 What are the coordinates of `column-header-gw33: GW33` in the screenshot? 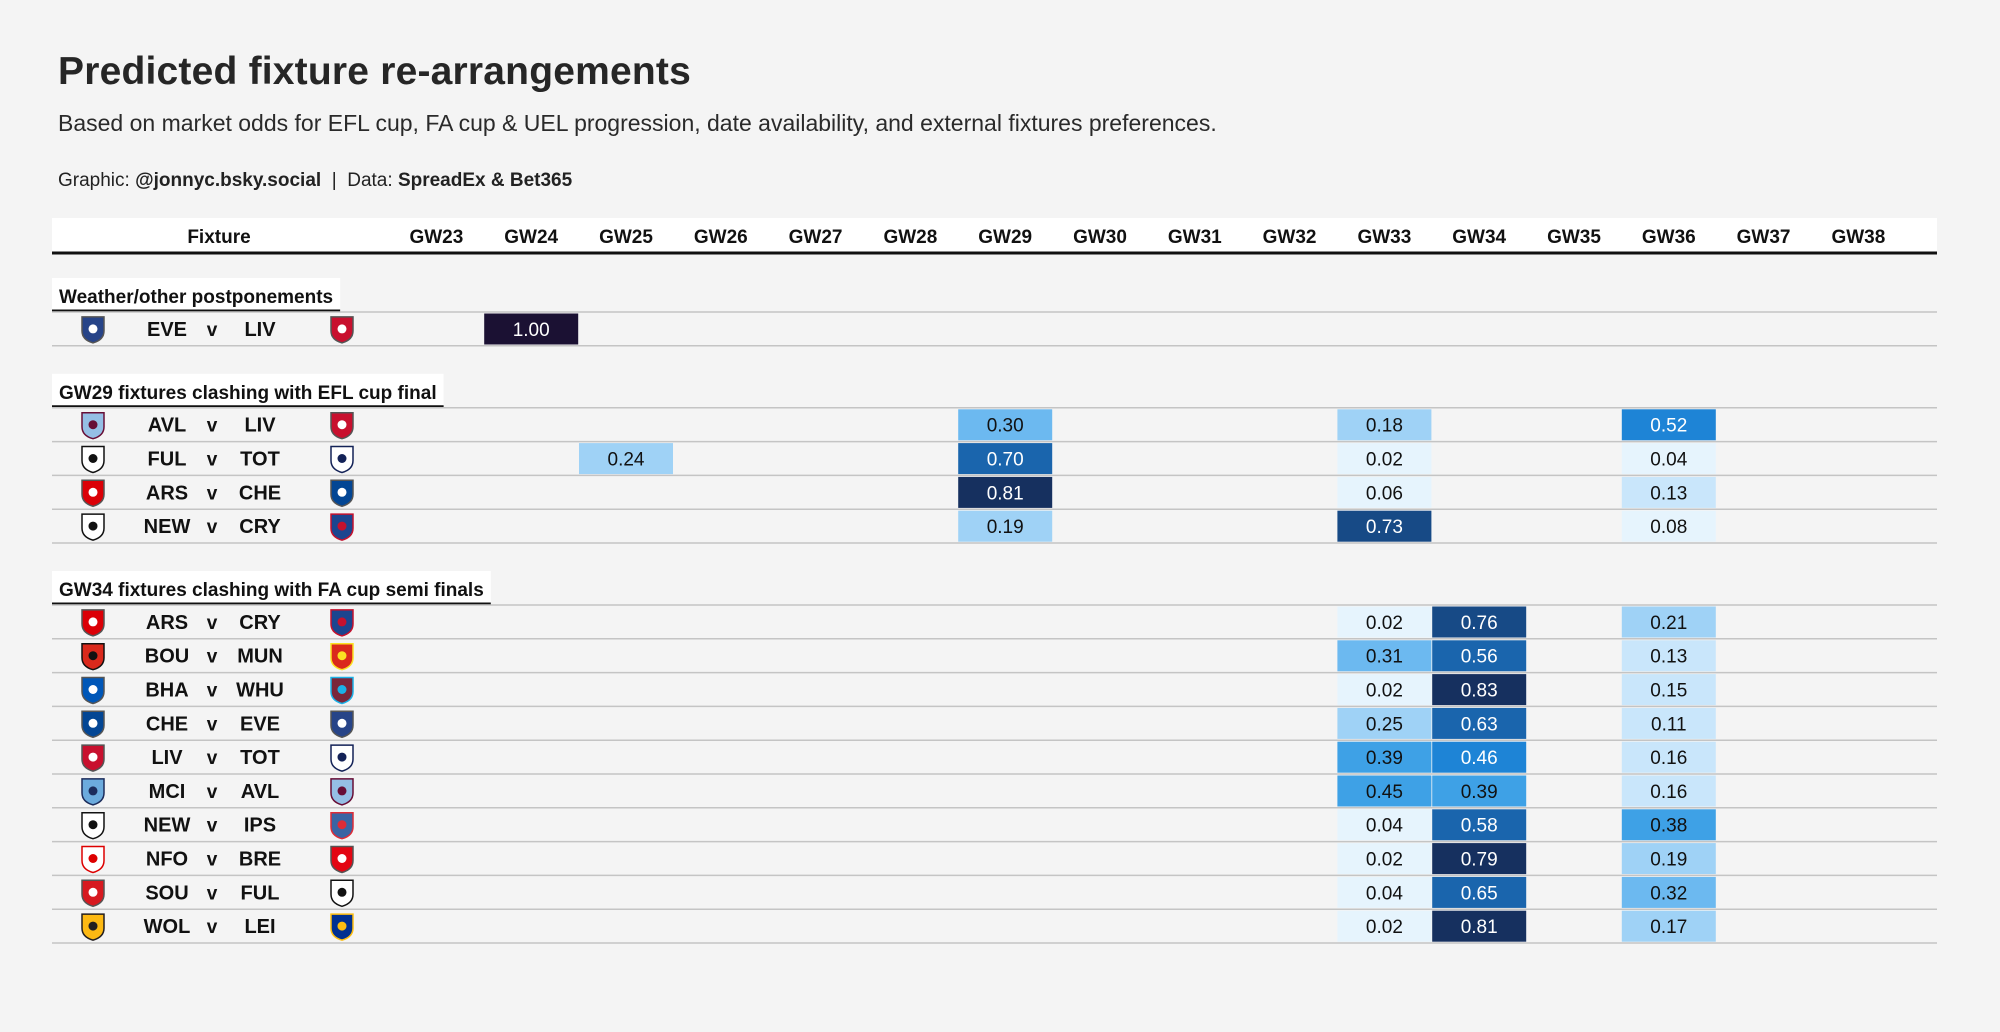 It's located at (1384, 237).